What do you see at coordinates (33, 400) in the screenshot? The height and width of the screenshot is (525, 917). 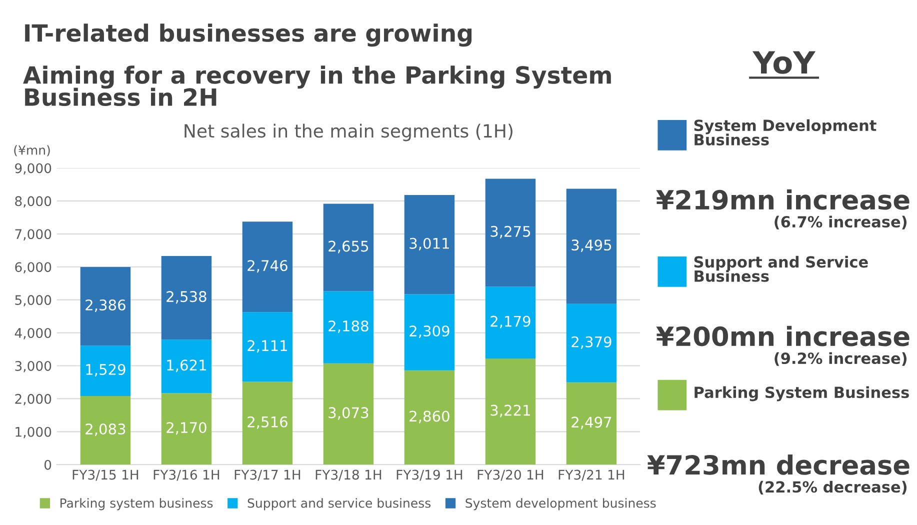 I see `y-tick-label: 2,000` at bounding box center [33, 400].